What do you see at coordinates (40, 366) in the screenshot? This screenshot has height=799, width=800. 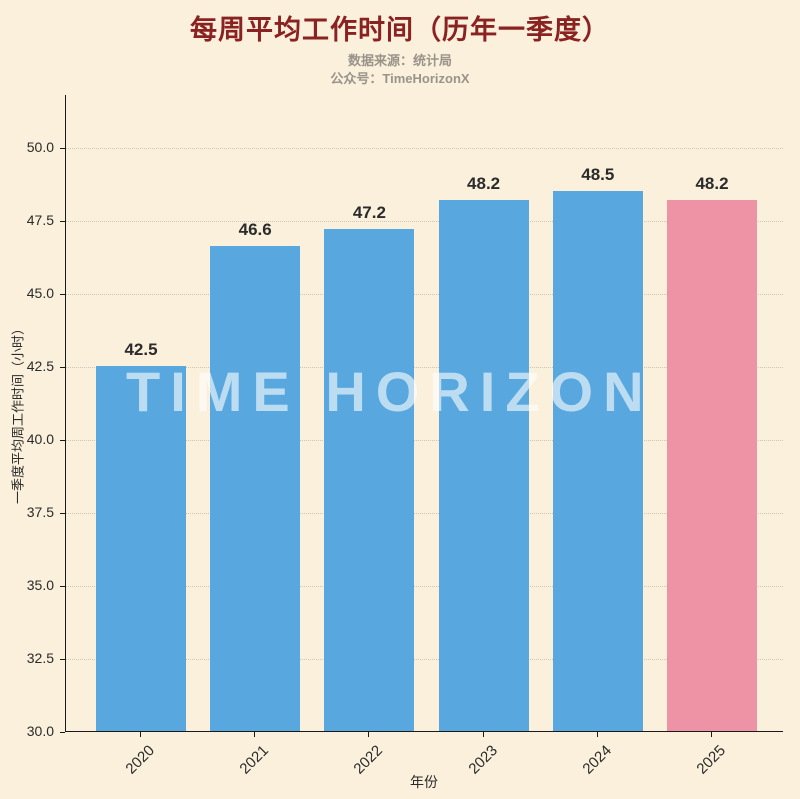 I see `y-tick-label: 42.5` at bounding box center [40, 366].